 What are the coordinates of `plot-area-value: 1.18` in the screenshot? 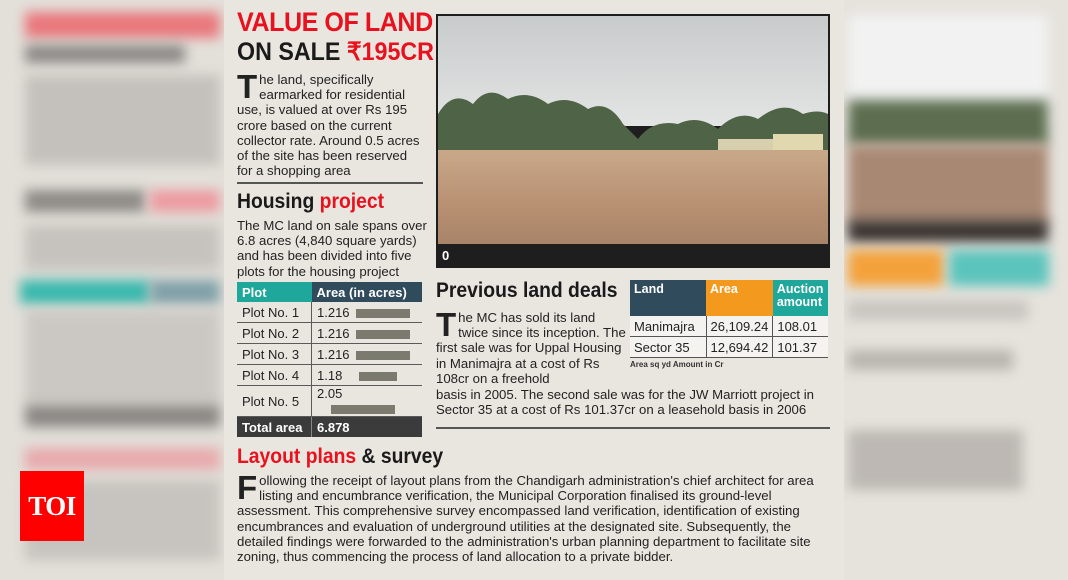 It's located at (330, 375).